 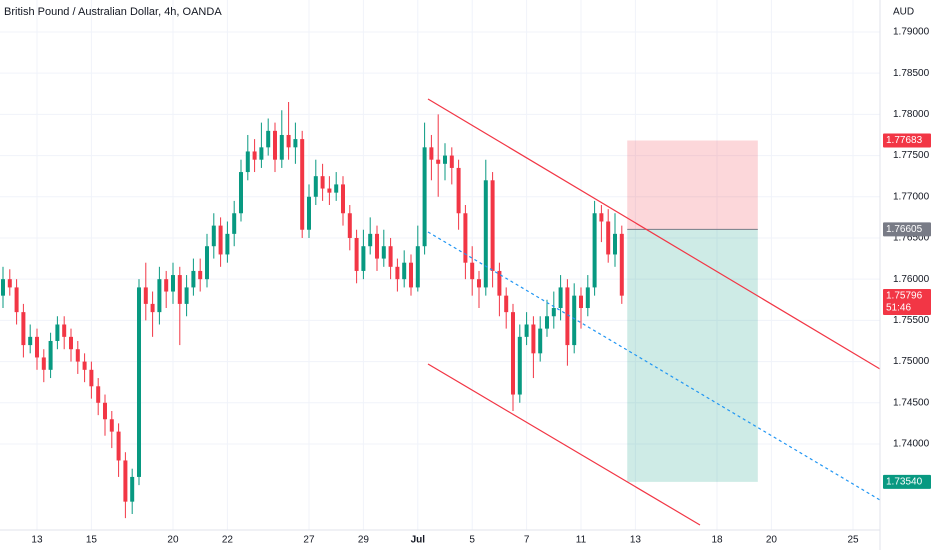 I want to click on target-zone, so click(x=692, y=355).